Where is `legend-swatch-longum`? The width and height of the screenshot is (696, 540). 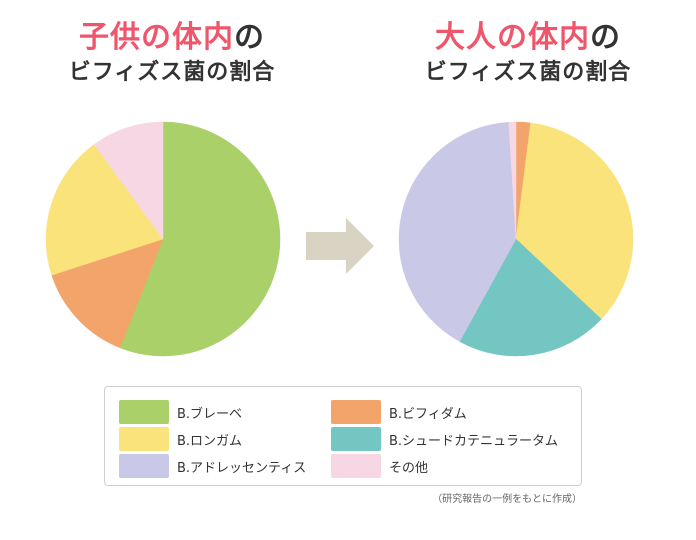 legend-swatch-longum is located at coordinates (144, 439).